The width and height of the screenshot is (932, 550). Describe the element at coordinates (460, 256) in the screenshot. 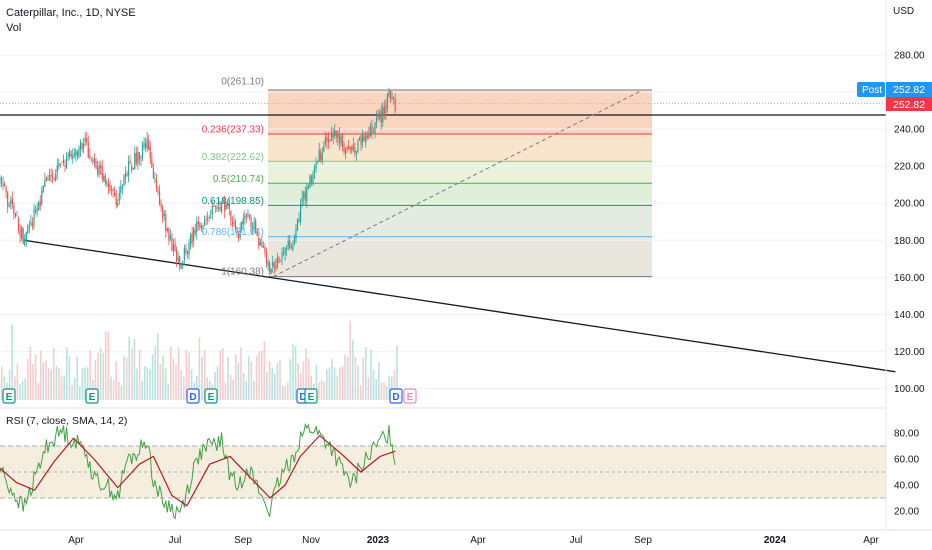

I see `fib-band-0.786-1` at that location.